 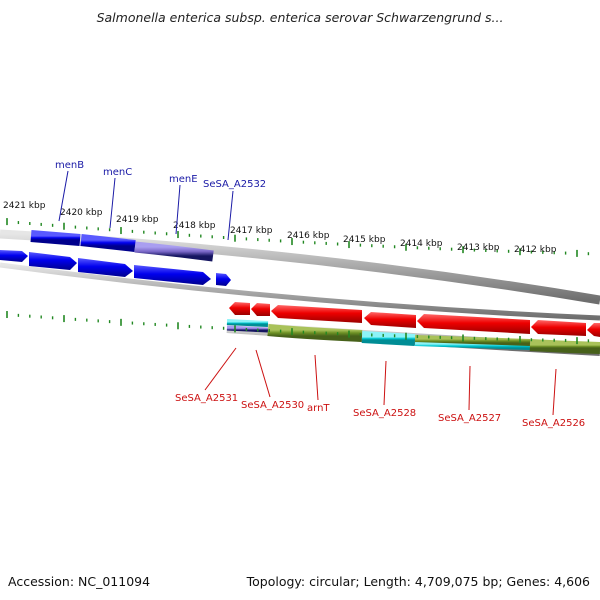 What do you see at coordinates (174, 251) in the screenshot?
I see `upper-cds-purple` at bounding box center [174, 251].